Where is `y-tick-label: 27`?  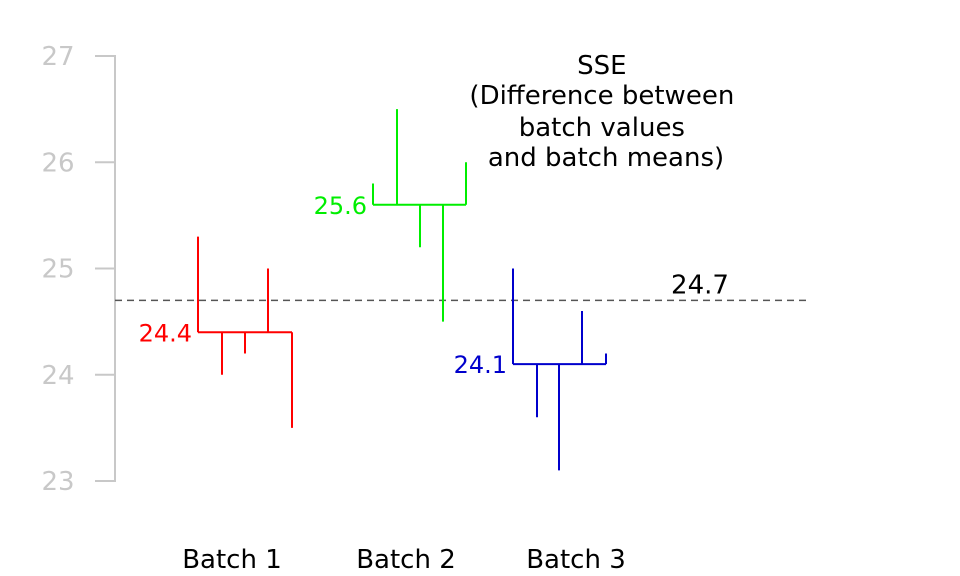
y-tick-label: 27 is located at coordinates (57, 57).